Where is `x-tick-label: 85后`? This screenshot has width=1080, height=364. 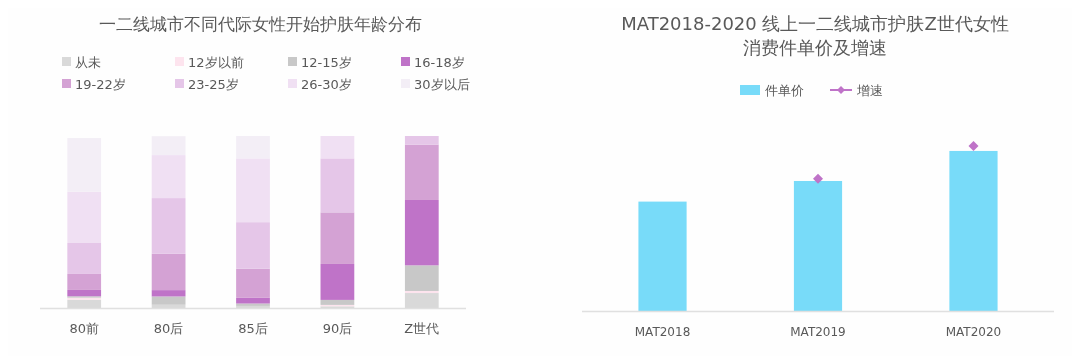 x-tick-label: 85后 is located at coordinates (253, 328).